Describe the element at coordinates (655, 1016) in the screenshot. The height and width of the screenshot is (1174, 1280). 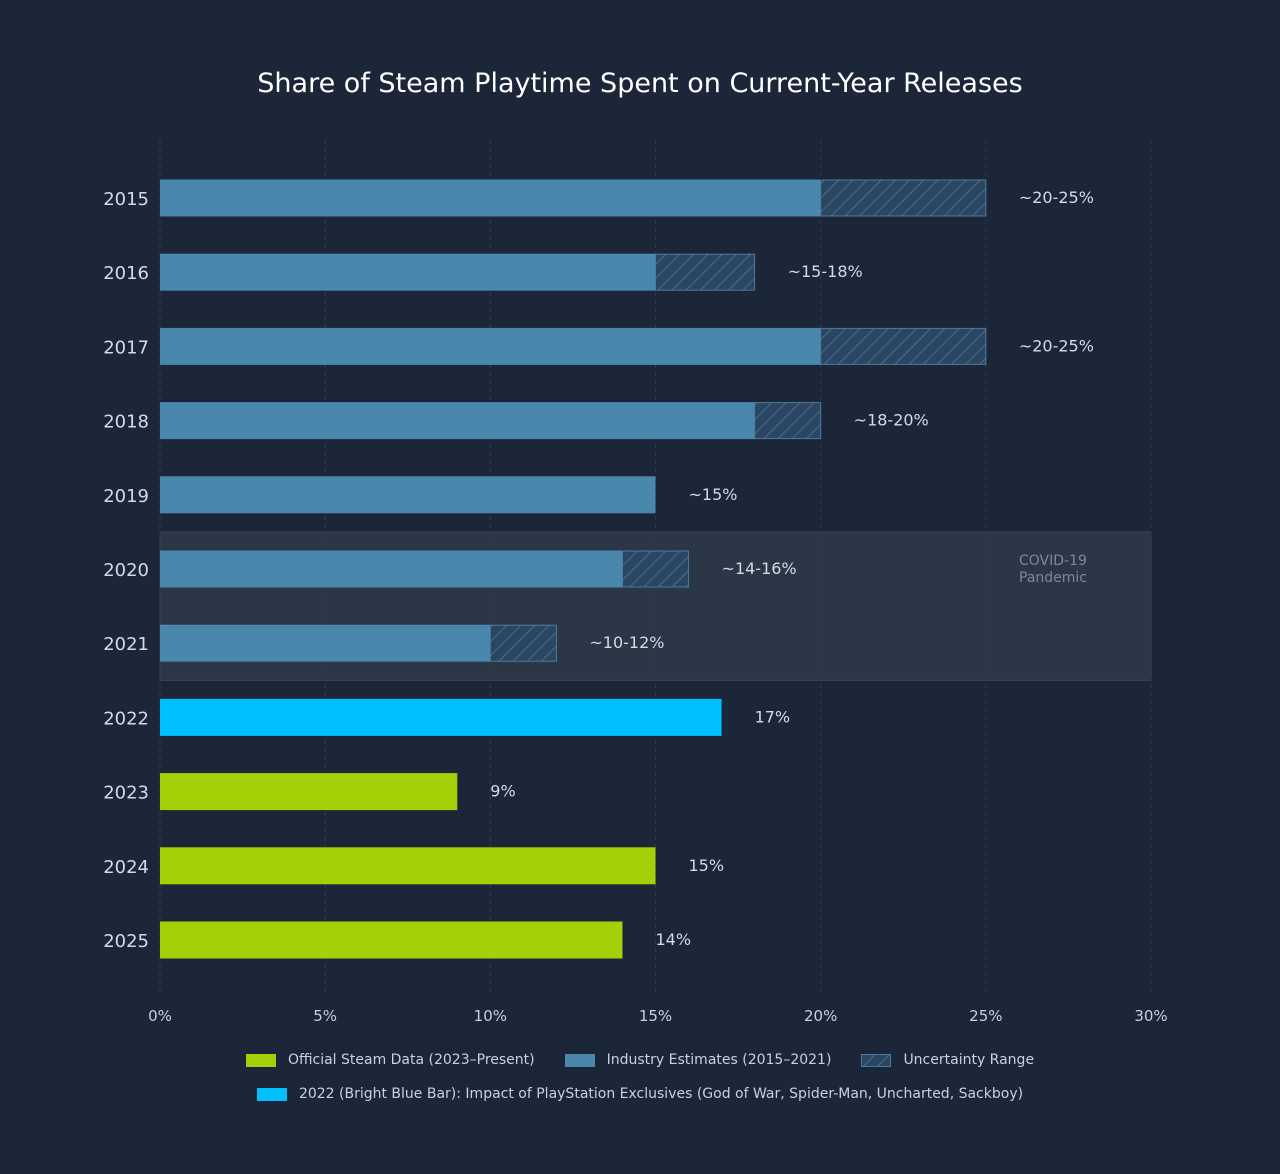
I see `x-tick-label: 15%` at that location.